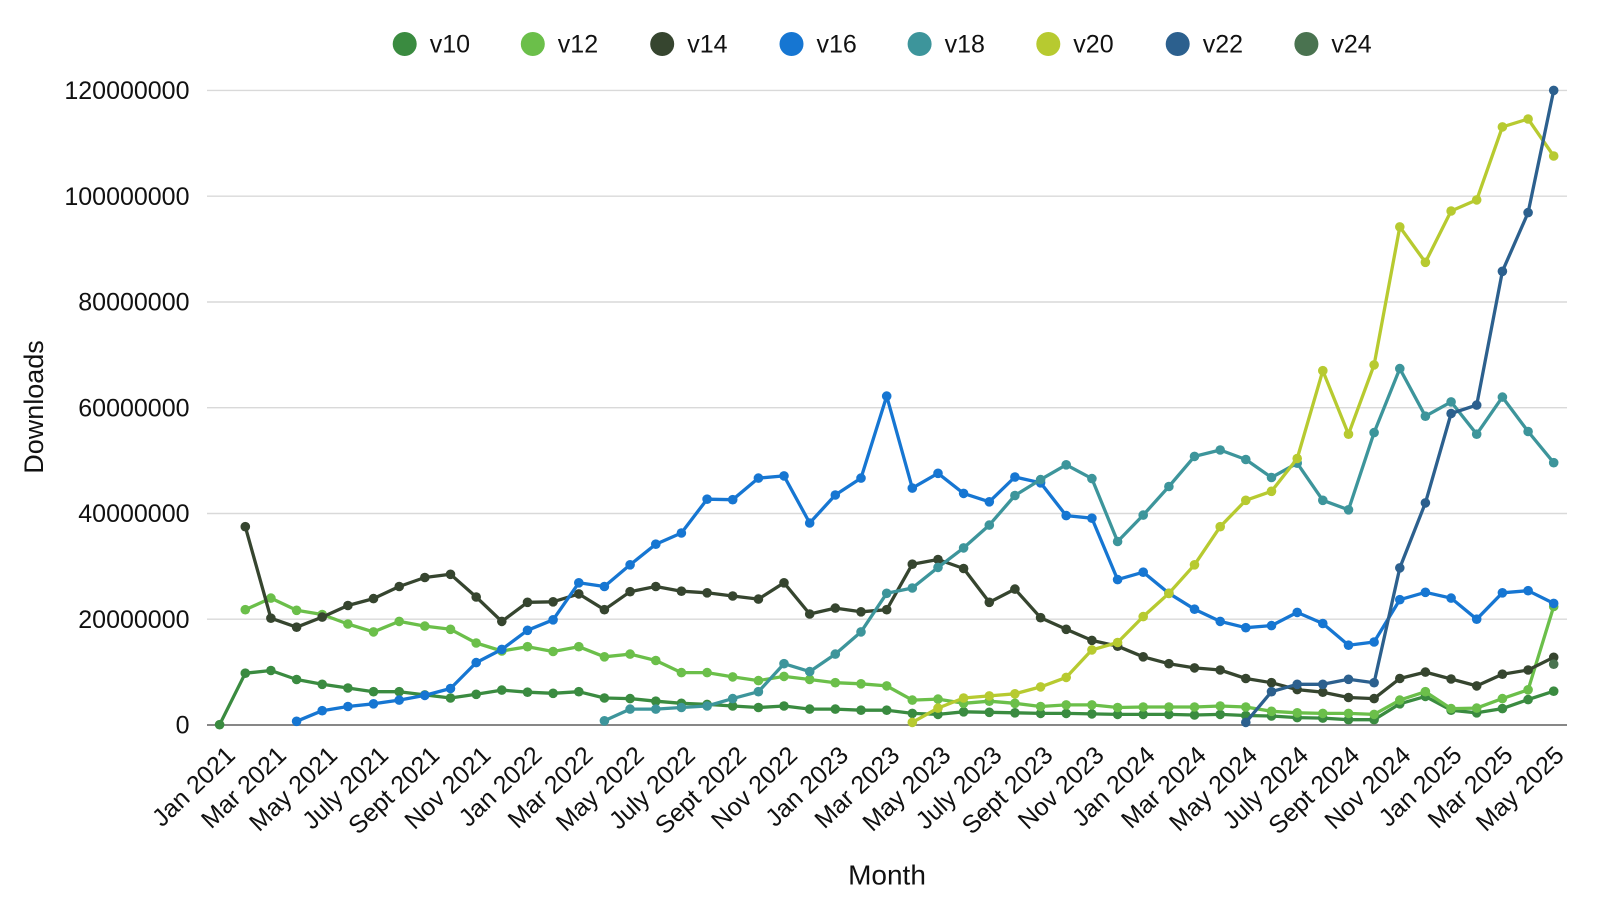 The height and width of the screenshot is (900, 1600). I want to click on svg-text: v24, so click(1351, 45).